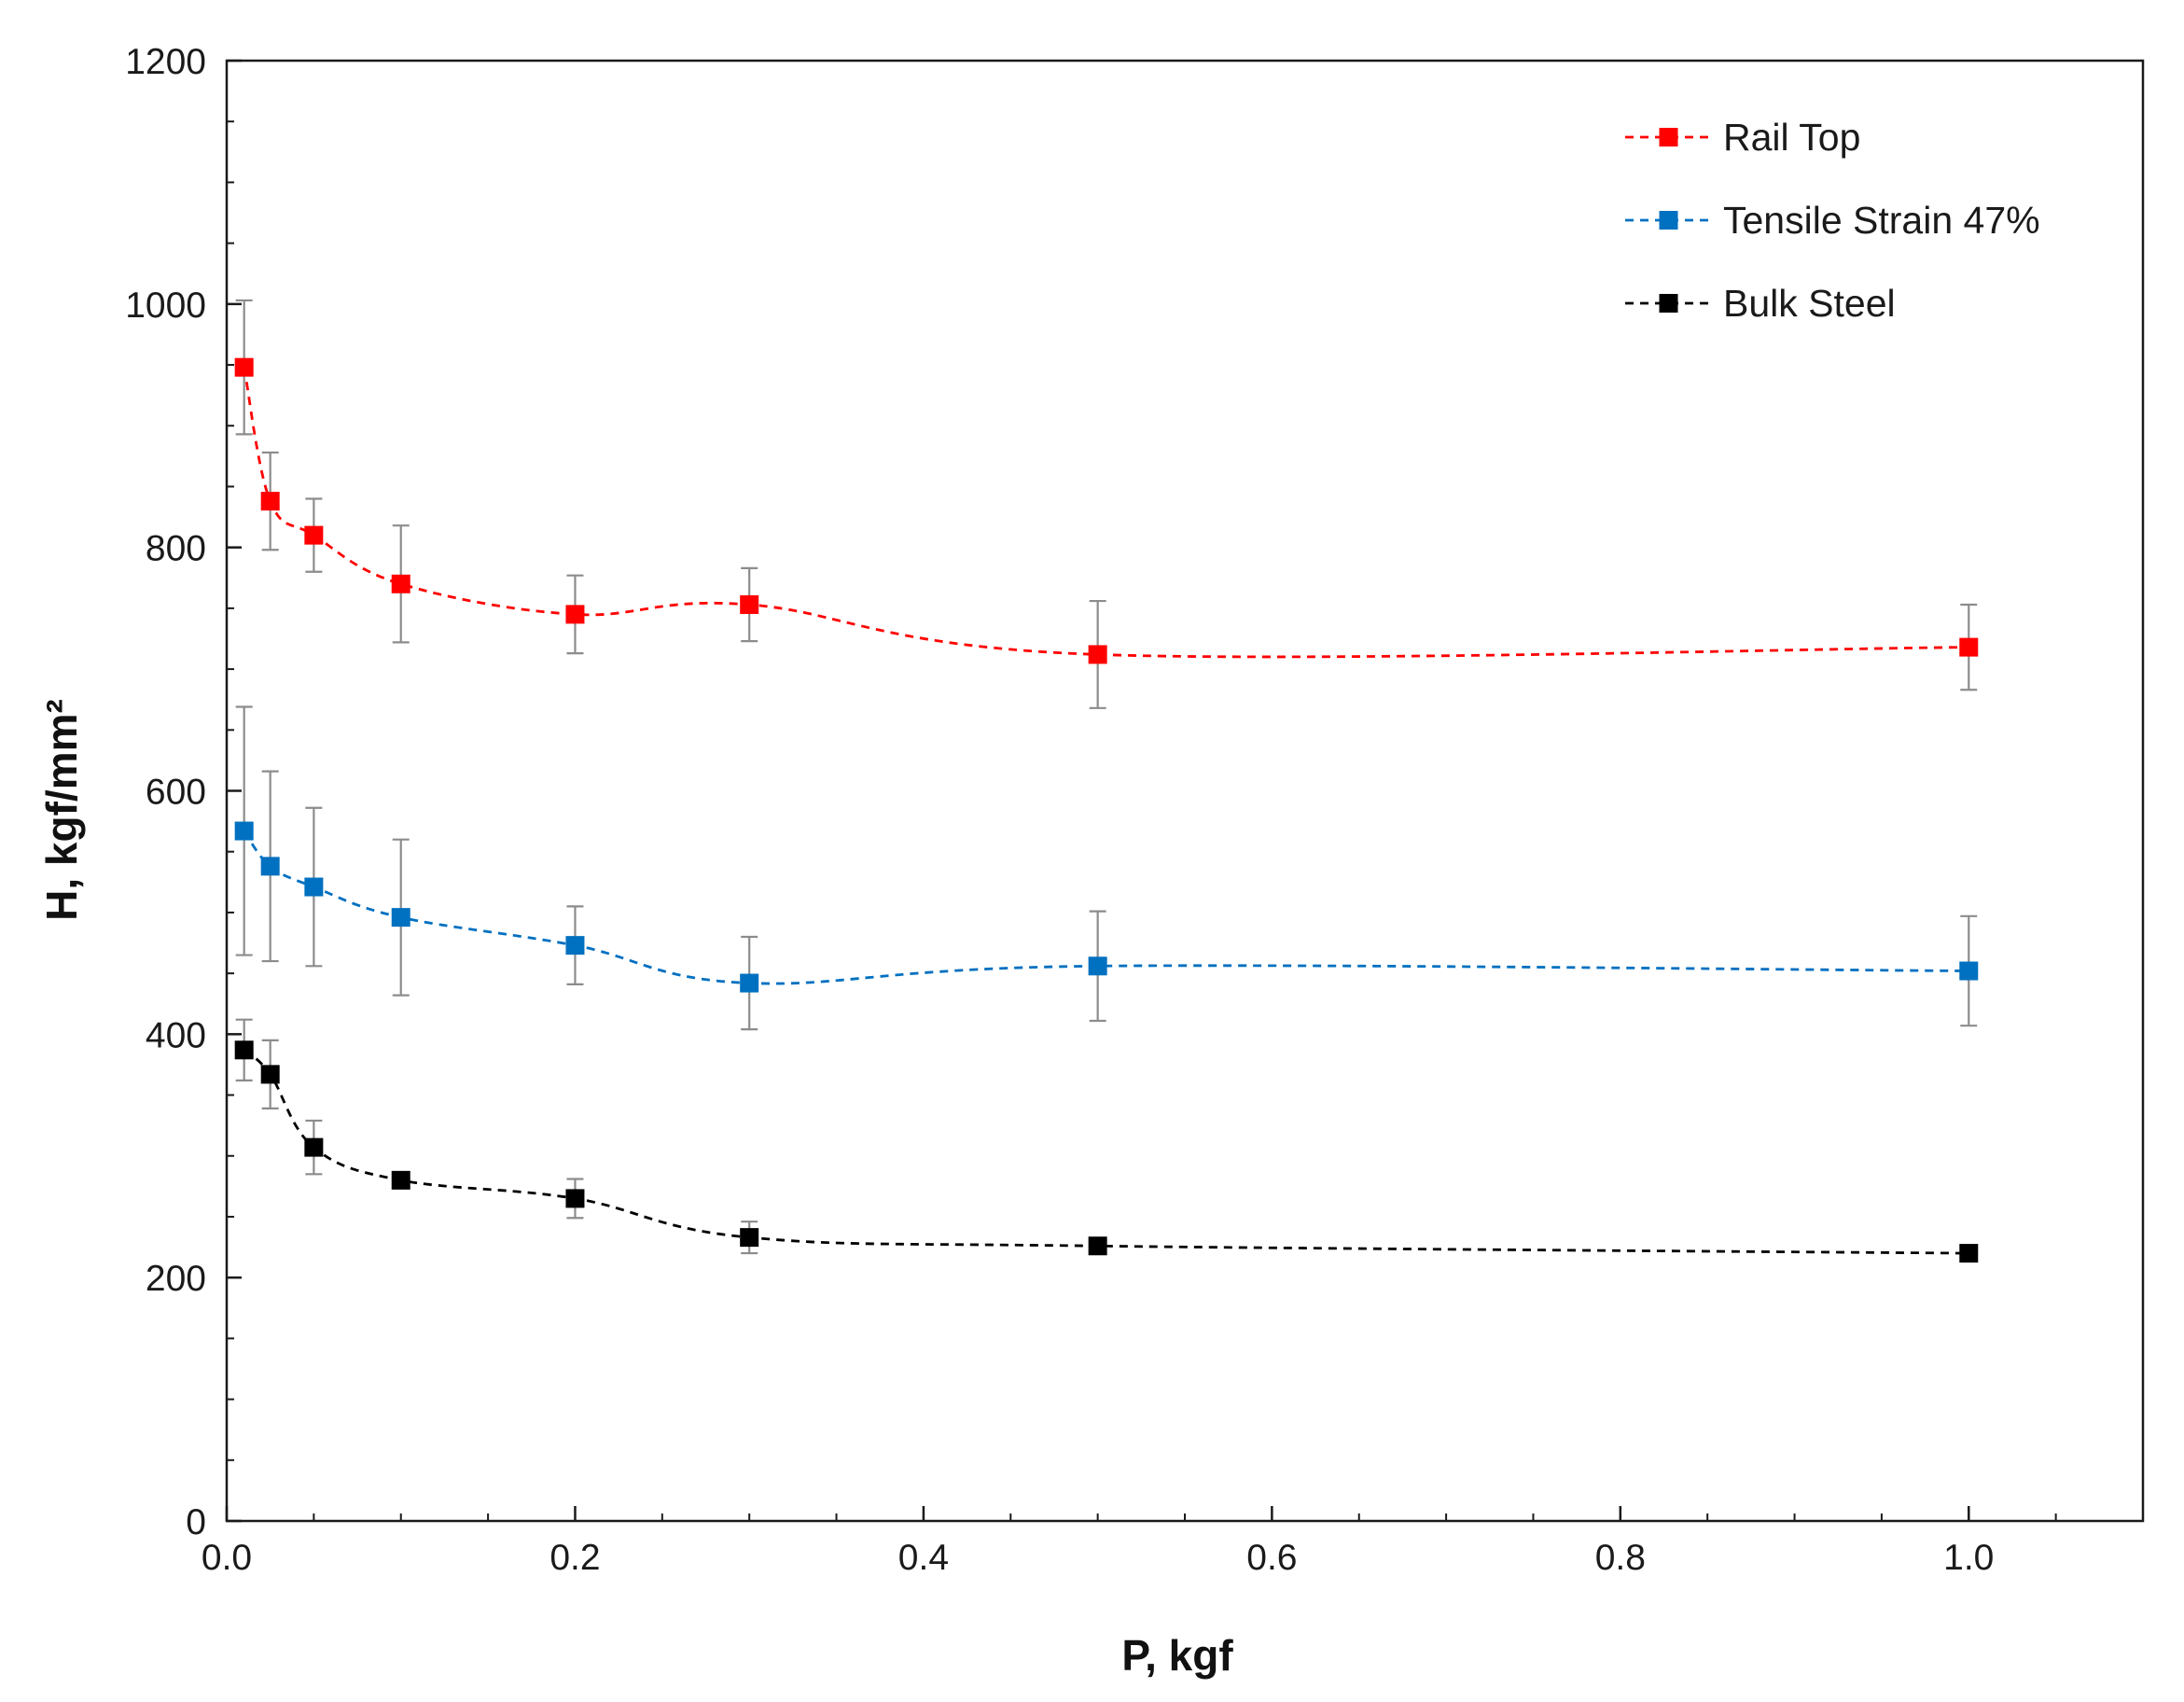  I want to click on y-tick-label: 1000, so click(165, 306).